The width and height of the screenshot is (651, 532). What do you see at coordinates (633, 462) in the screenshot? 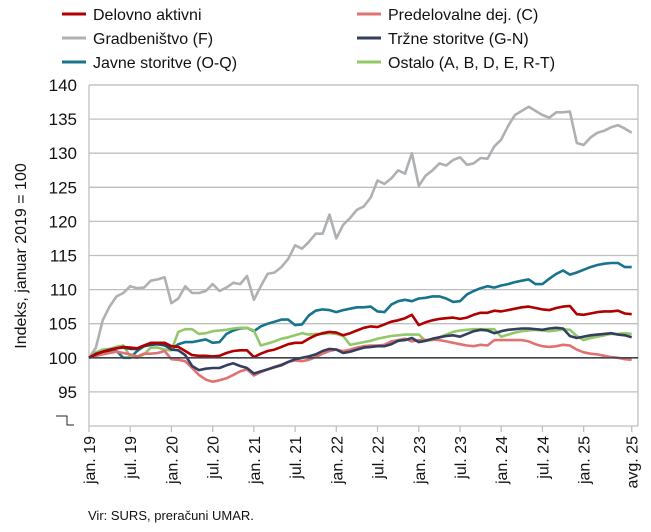
I see `x-tick-label: avg. 25` at bounding box center [633, 462].